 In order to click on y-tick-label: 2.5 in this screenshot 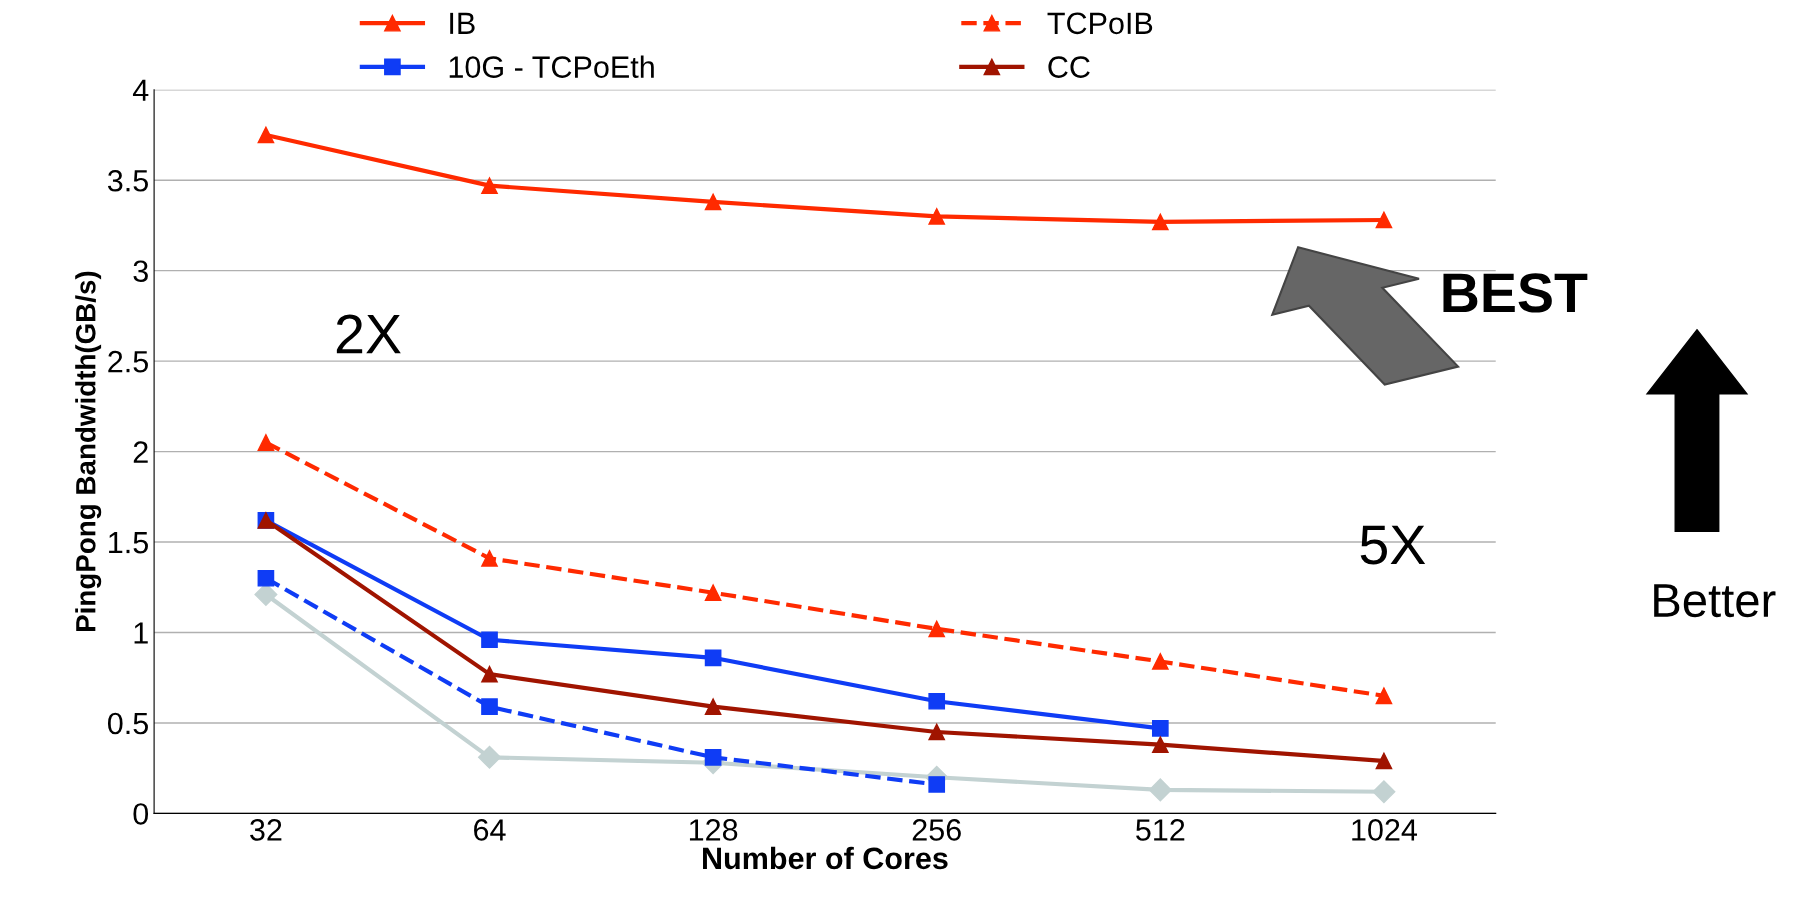, I will do `click(128, 361)`.